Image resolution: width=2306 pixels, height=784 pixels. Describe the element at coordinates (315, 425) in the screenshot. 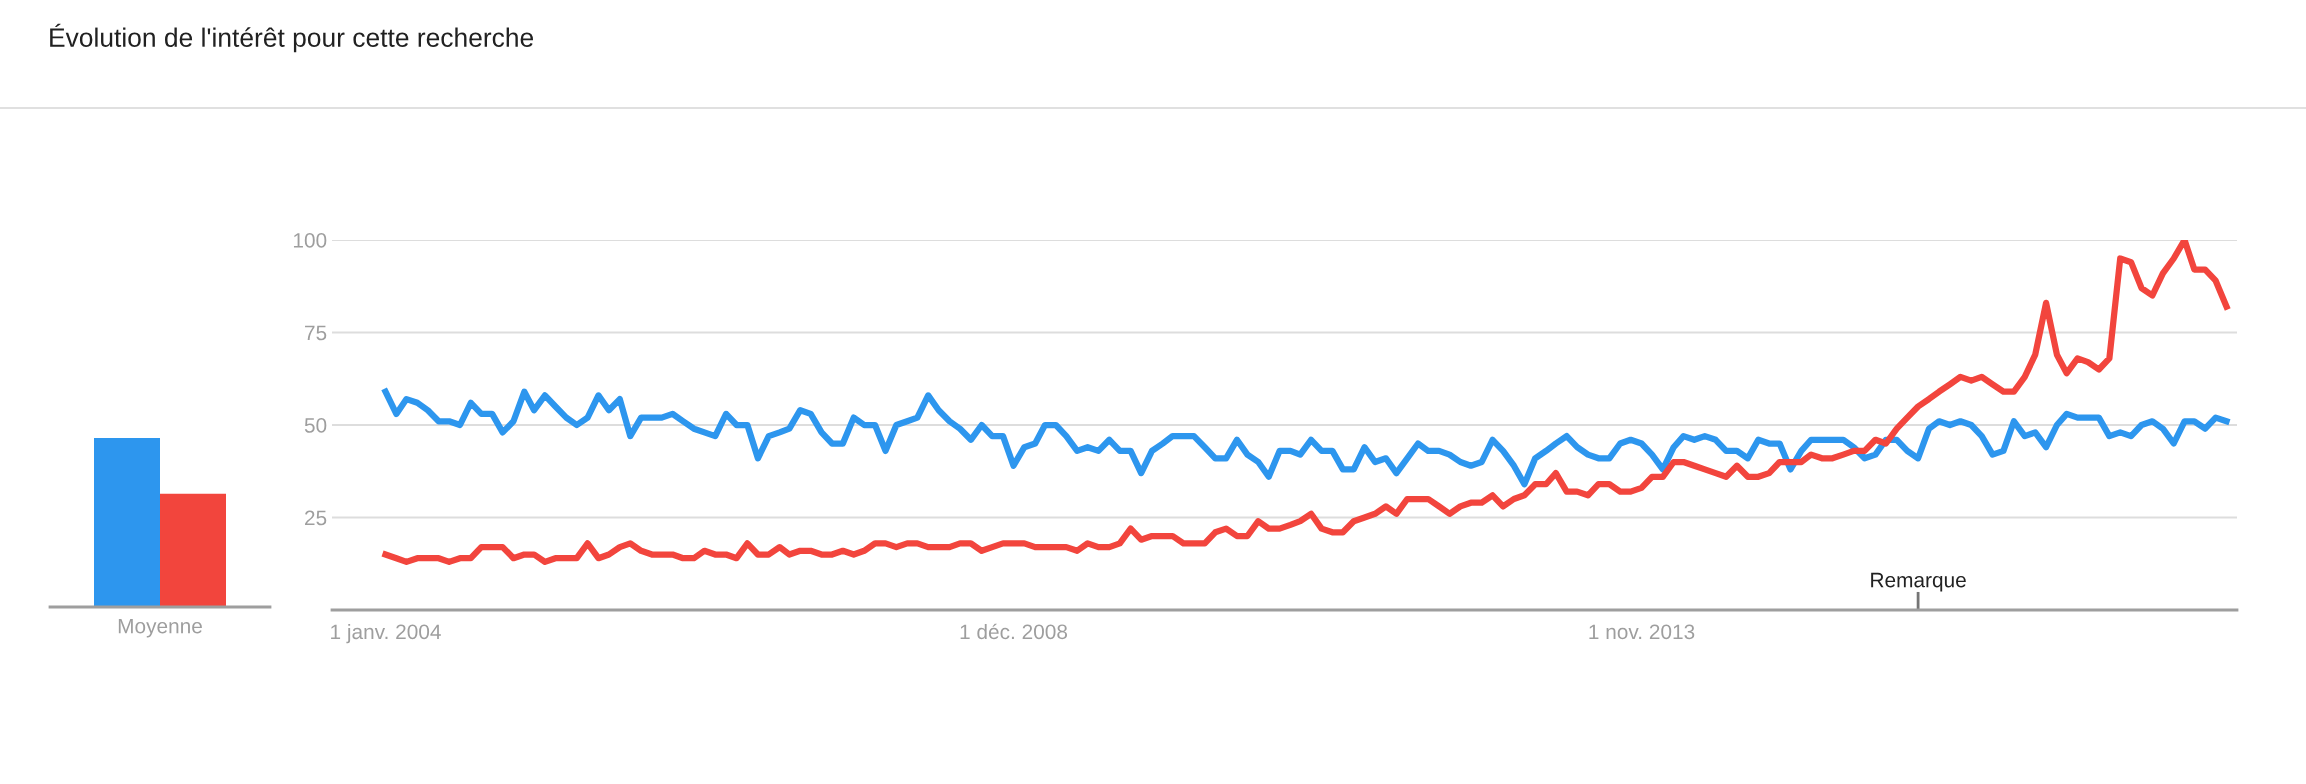

I see `y-tick-label: 50` at that location.